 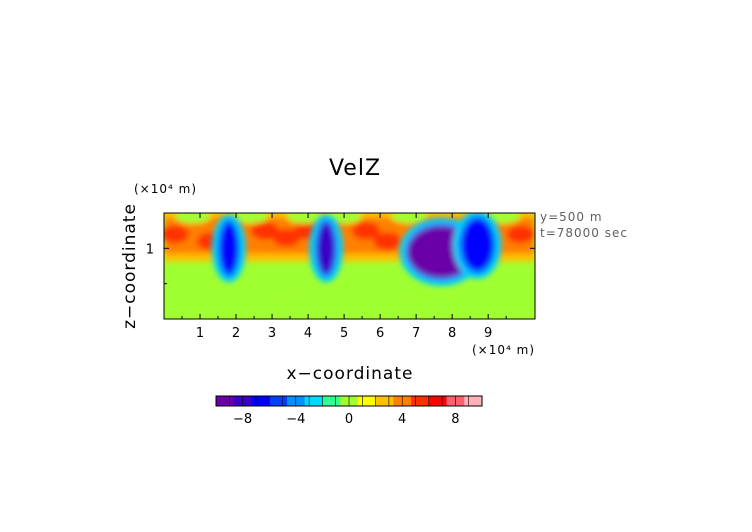 I want to click on x-tick-label: 9, so click(x=488, y=333).